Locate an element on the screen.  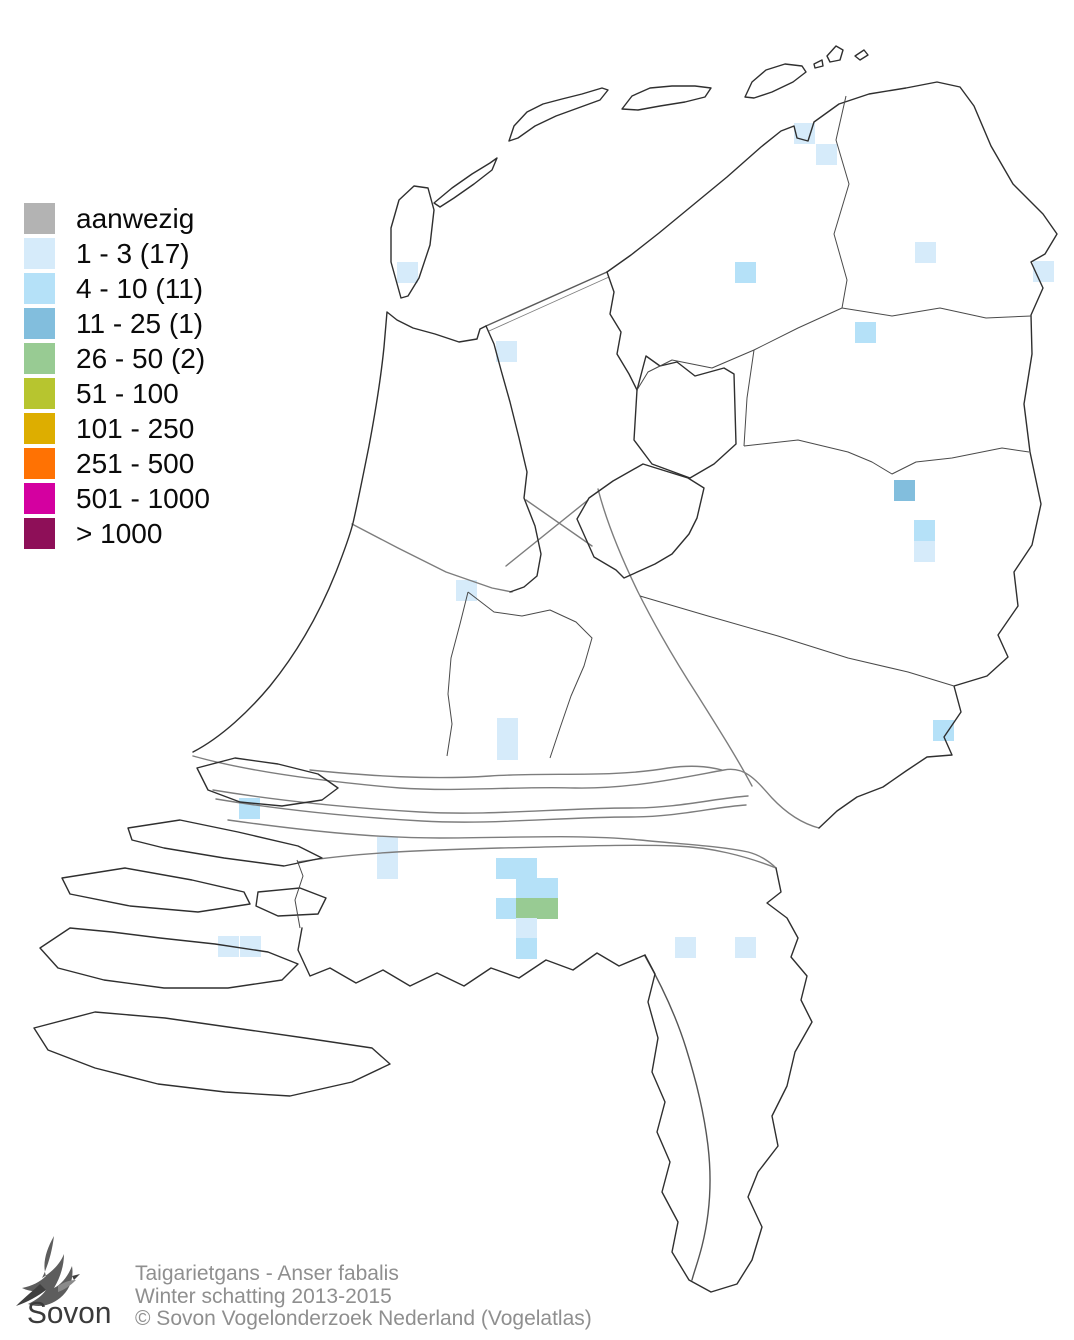
map-subtitle: Winter schatting 2013-2015 is located at coordinates (263, 1296).